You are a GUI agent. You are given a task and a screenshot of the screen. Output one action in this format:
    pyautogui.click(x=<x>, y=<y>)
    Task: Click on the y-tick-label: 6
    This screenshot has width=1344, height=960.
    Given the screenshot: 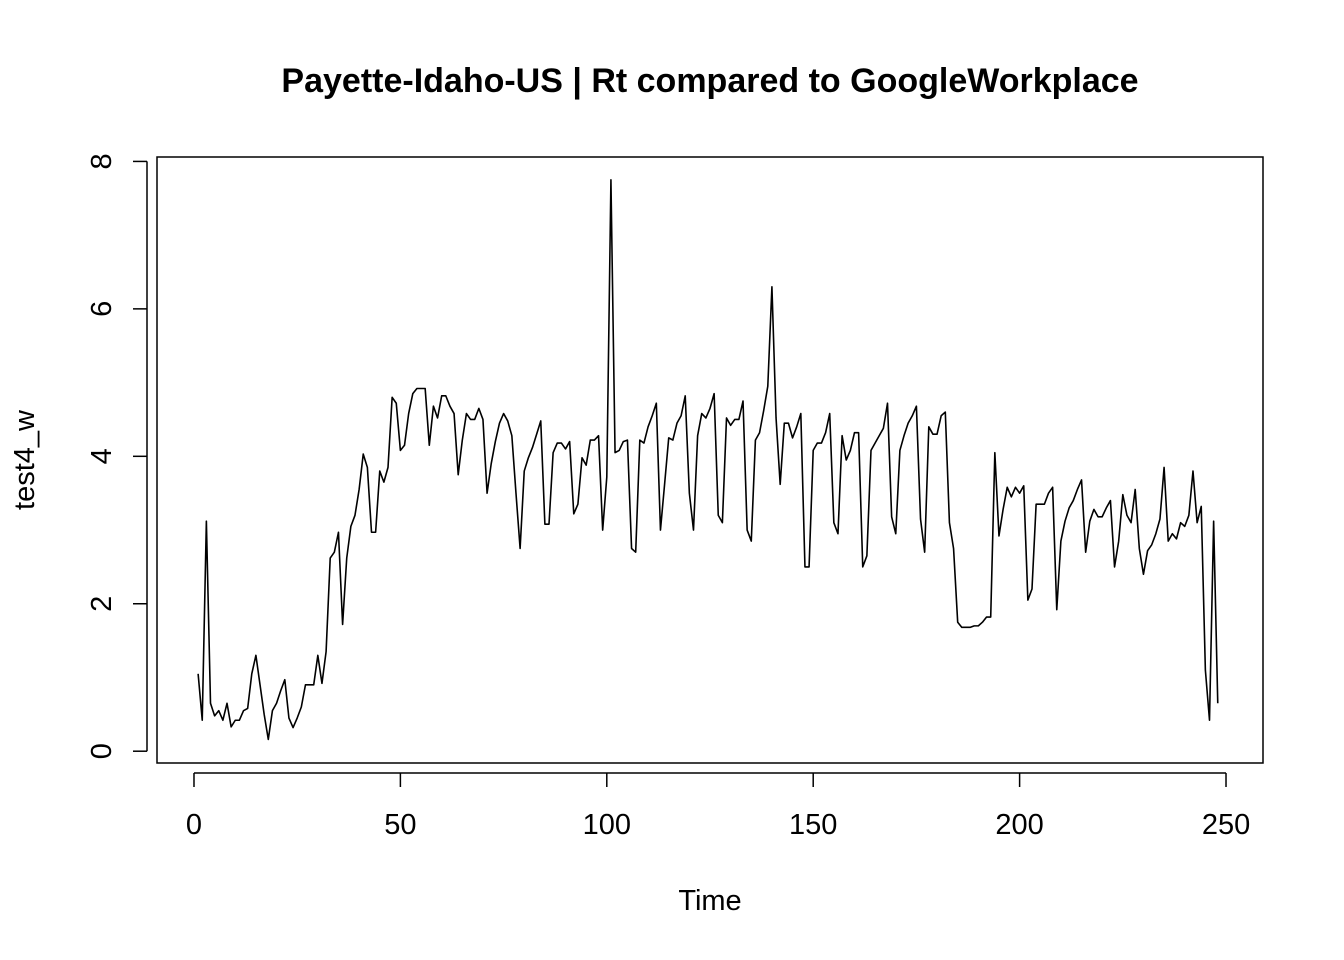 What is the action you would take?
    pyautogui.click(x=102, y=309)
    